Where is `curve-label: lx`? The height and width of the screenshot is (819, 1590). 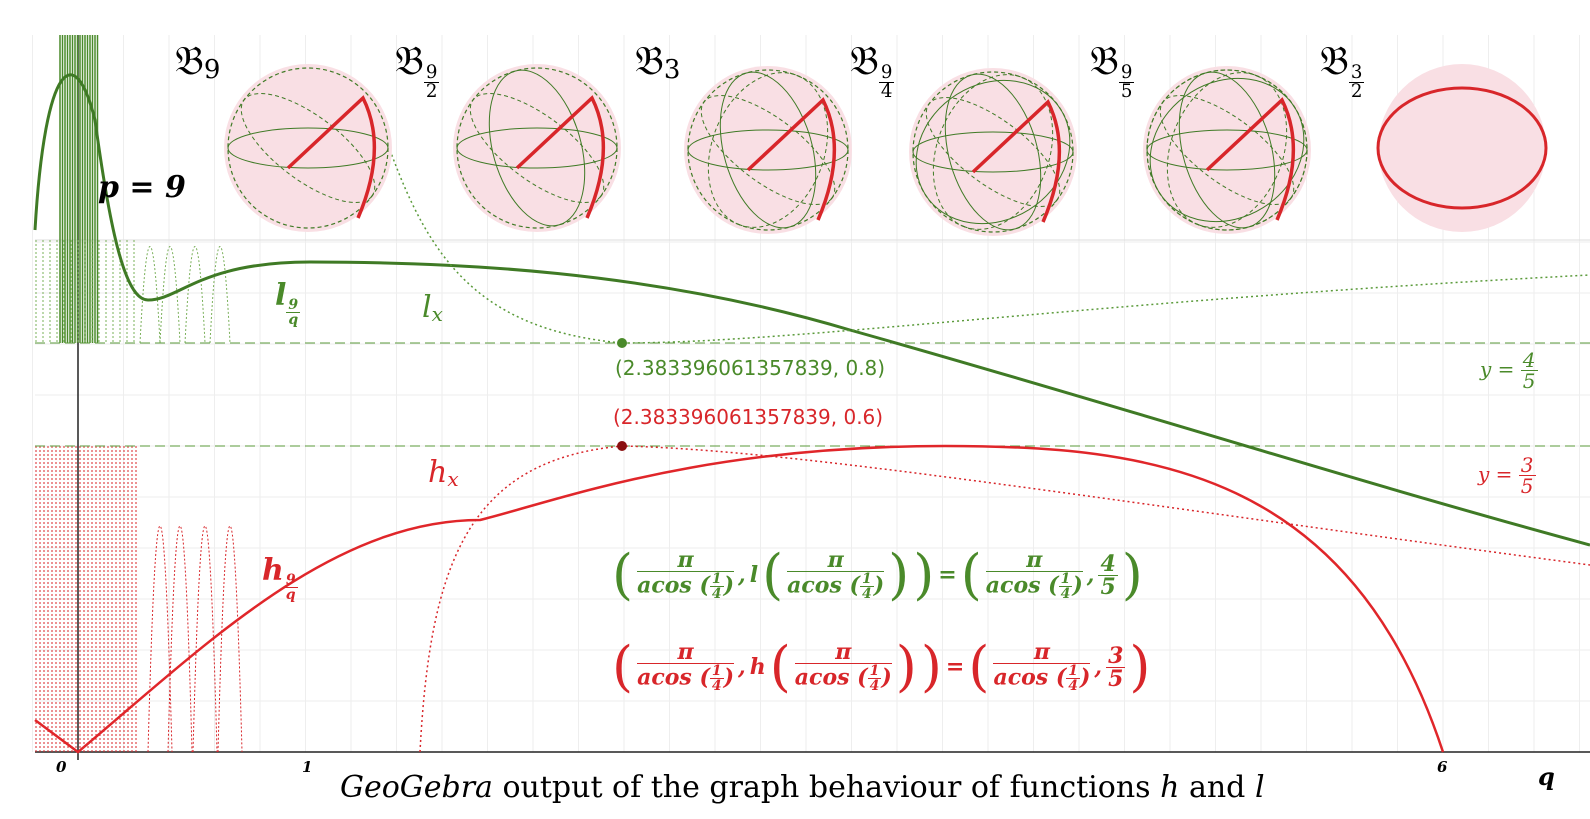 curve-label: lx is located at coordinates (432, 308).